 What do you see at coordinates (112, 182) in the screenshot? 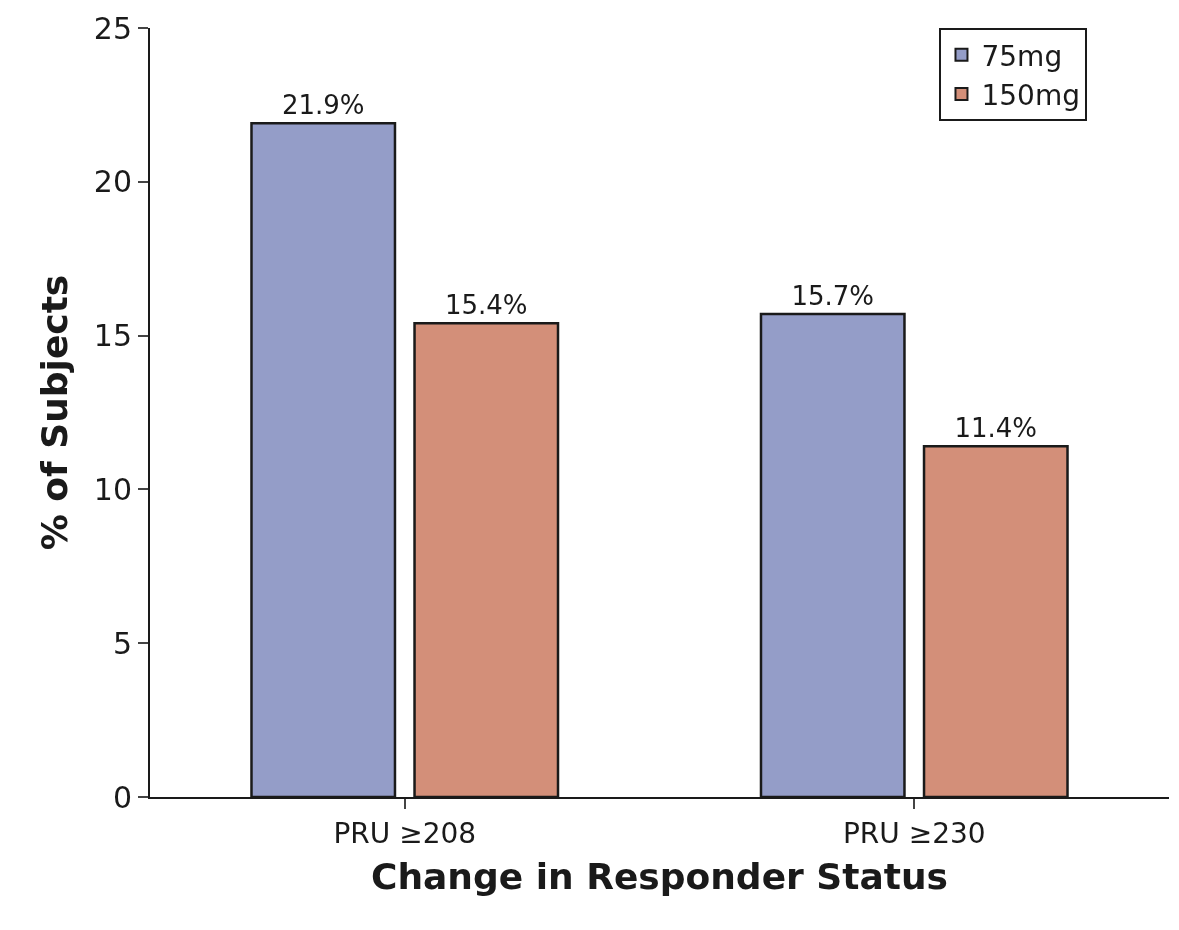
I see `y-tick-label: 20` at bounding box center [112, 182].